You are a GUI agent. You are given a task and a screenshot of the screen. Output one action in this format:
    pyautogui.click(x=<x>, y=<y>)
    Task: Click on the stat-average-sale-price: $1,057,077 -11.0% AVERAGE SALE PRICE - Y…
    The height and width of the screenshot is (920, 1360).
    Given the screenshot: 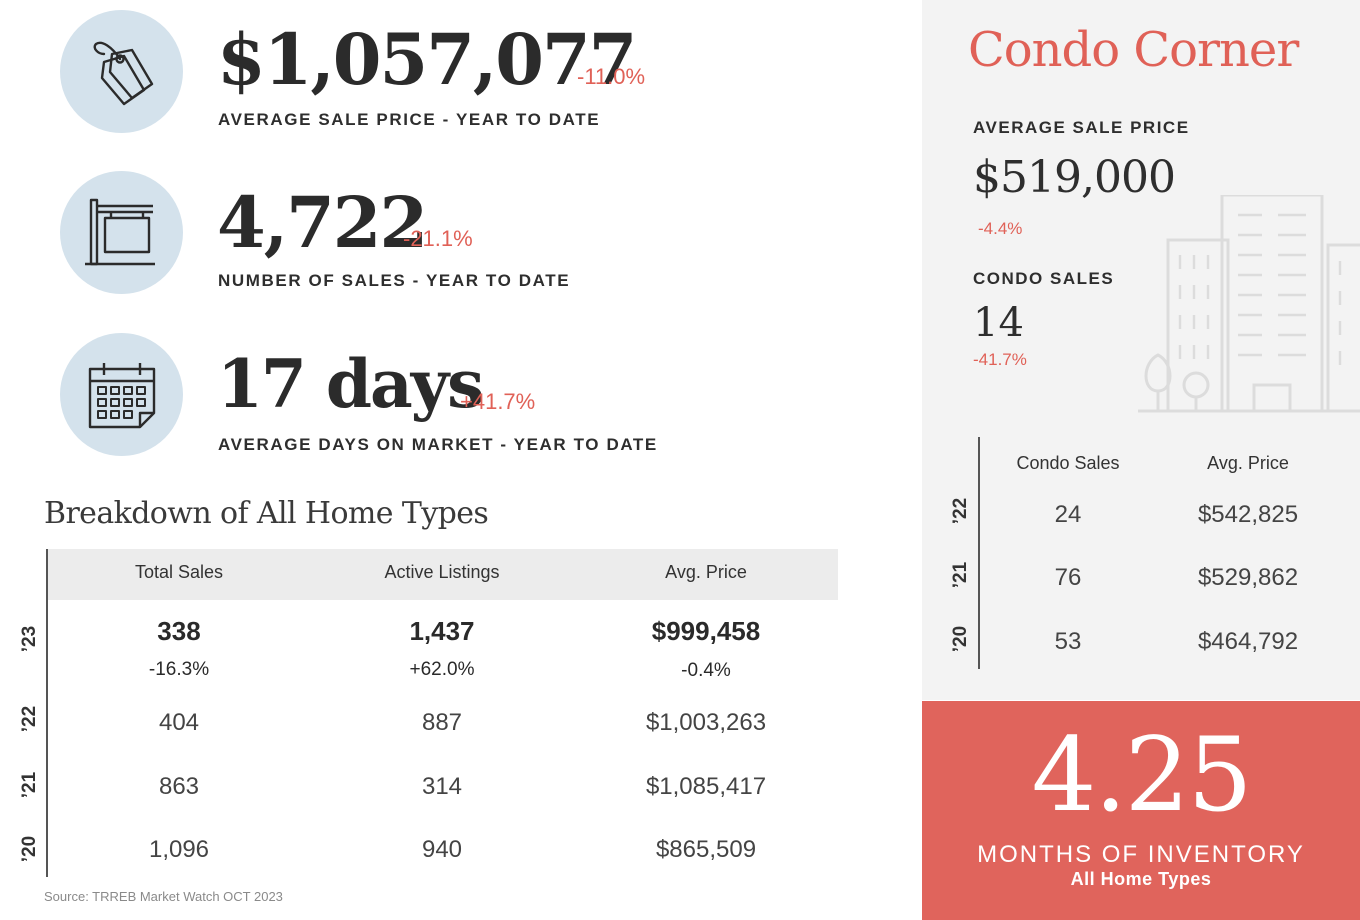 What is the action you would take?
    pyautogui.click(x=450, y=80)
    